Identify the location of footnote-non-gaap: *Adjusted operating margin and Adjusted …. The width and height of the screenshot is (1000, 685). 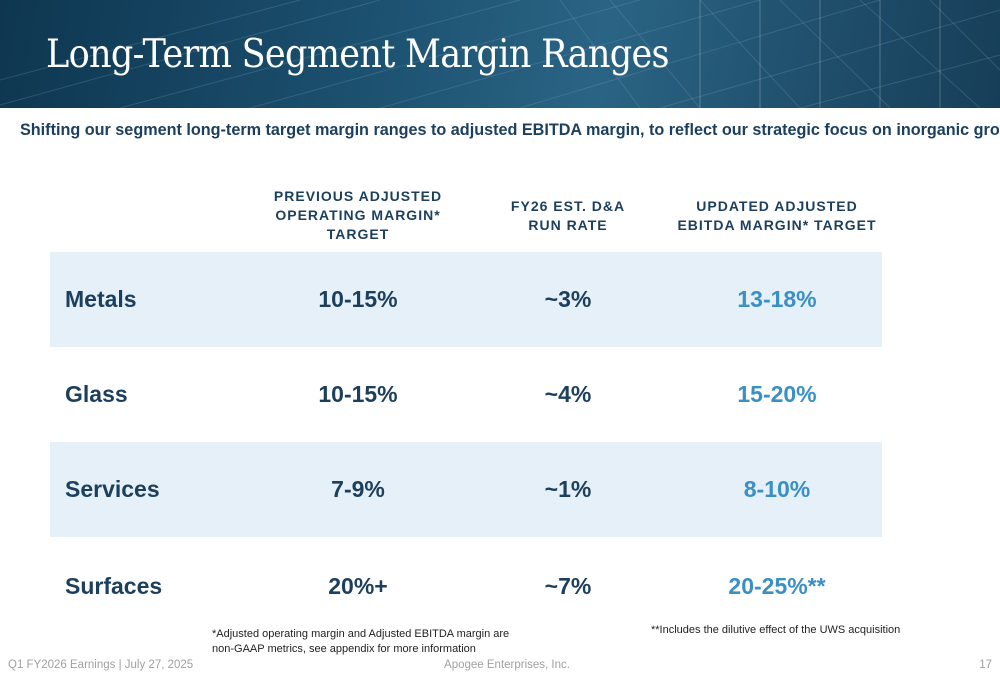
(361, 641).